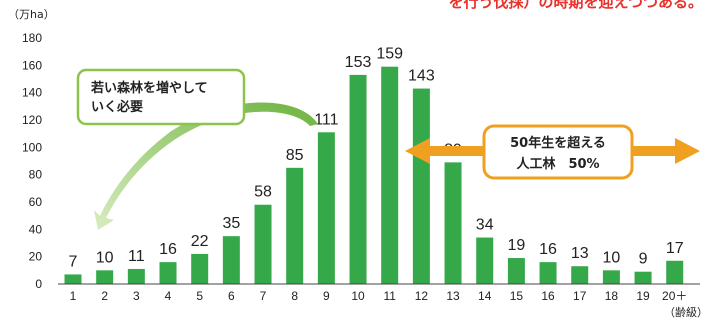 The width and height of the screenshot is (720, 323). Describe the element at coordinates (558, 143) in the screenshot. I see `over-50-note-line1: 50年生を超える` at that location.